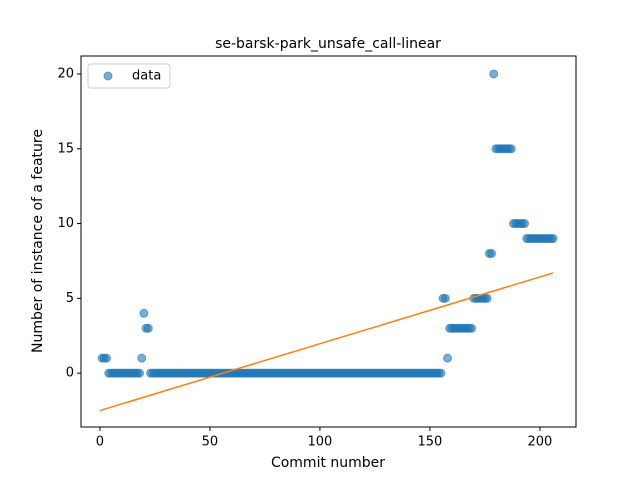 Image resolution: width=640 pixels, height=480 pixels. What do you see at coordinates (129, 76) in the screenshot?
I see `legend-box` at bounding box center [129, 76].